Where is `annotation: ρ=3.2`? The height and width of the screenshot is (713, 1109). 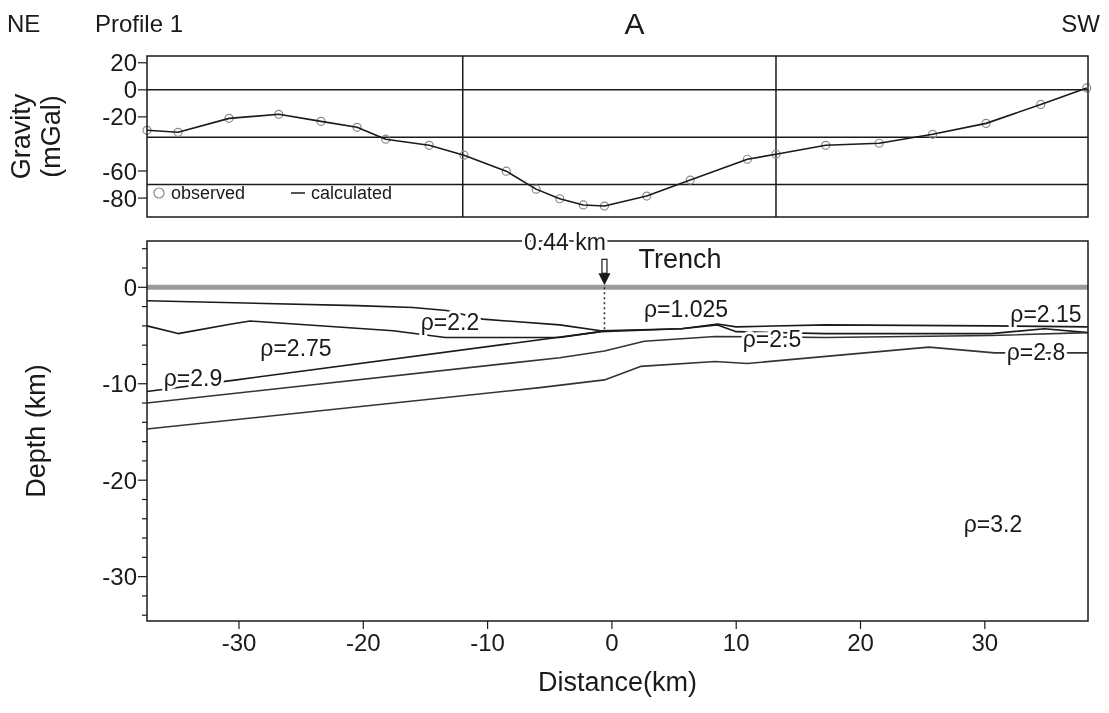
annotation: ρ=3.2 is located at coordinates (993, 524).